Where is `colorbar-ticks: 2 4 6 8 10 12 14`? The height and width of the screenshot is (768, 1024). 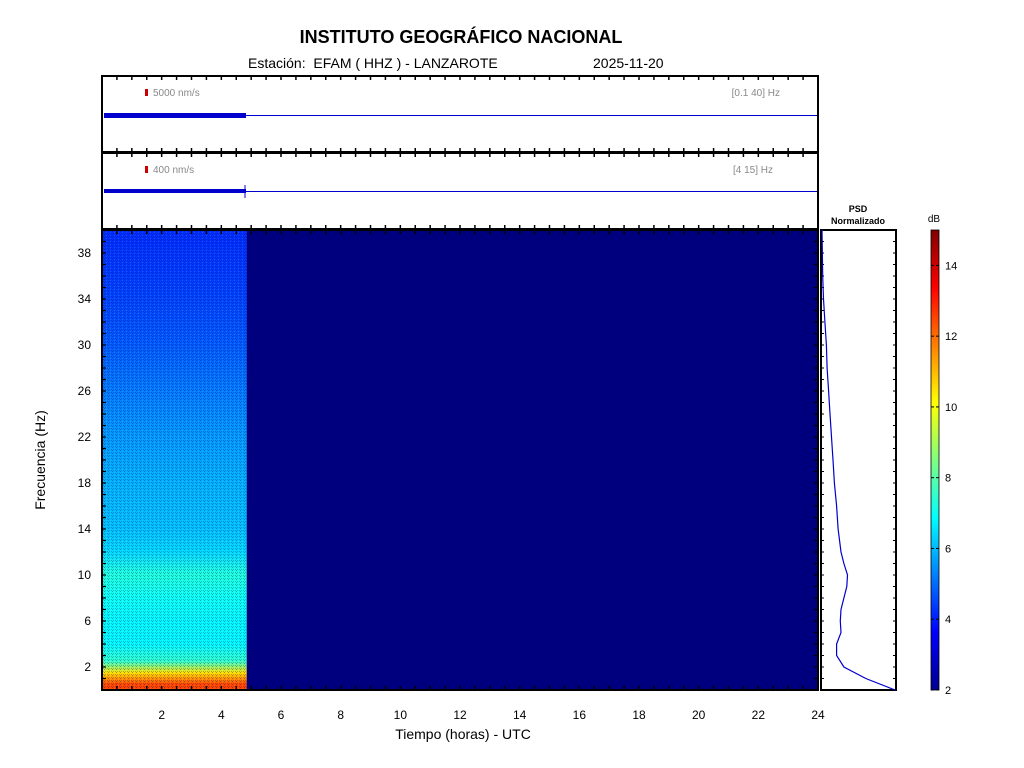
colorbar-ticks: 2 4 6 8 10 12 14 is located at coordinates (944, 478).